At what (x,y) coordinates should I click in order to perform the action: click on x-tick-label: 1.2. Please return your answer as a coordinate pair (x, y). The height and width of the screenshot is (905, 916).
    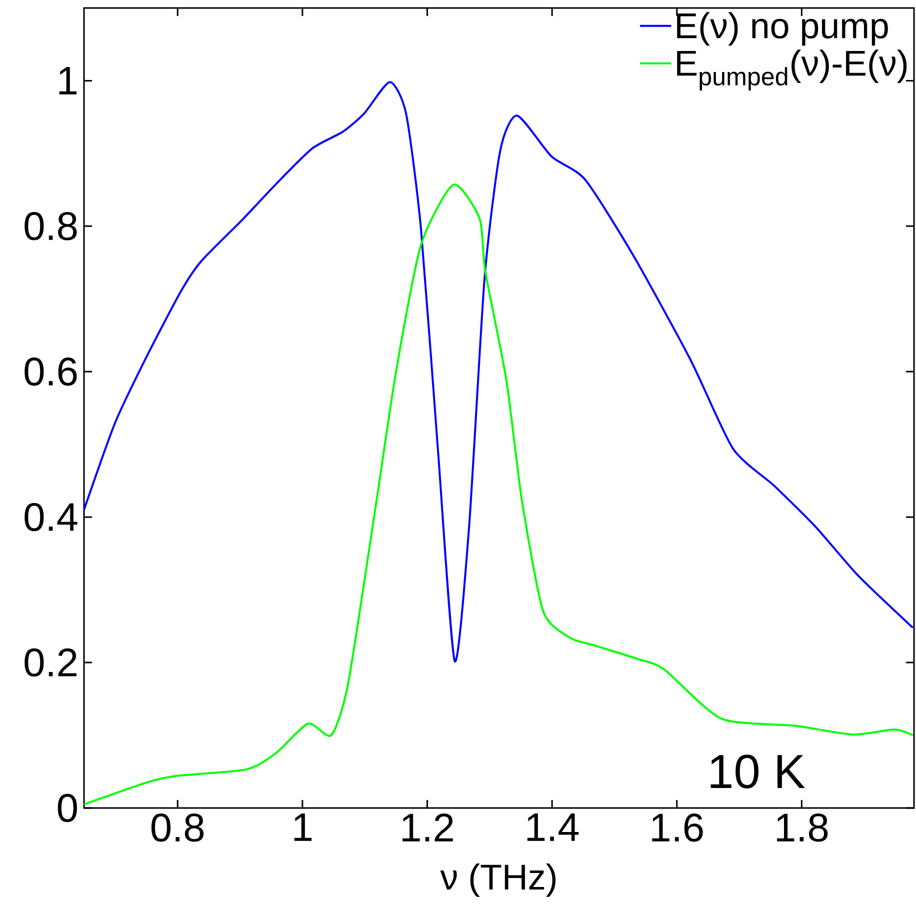
    Looking at the image, I should click on (427, 828).